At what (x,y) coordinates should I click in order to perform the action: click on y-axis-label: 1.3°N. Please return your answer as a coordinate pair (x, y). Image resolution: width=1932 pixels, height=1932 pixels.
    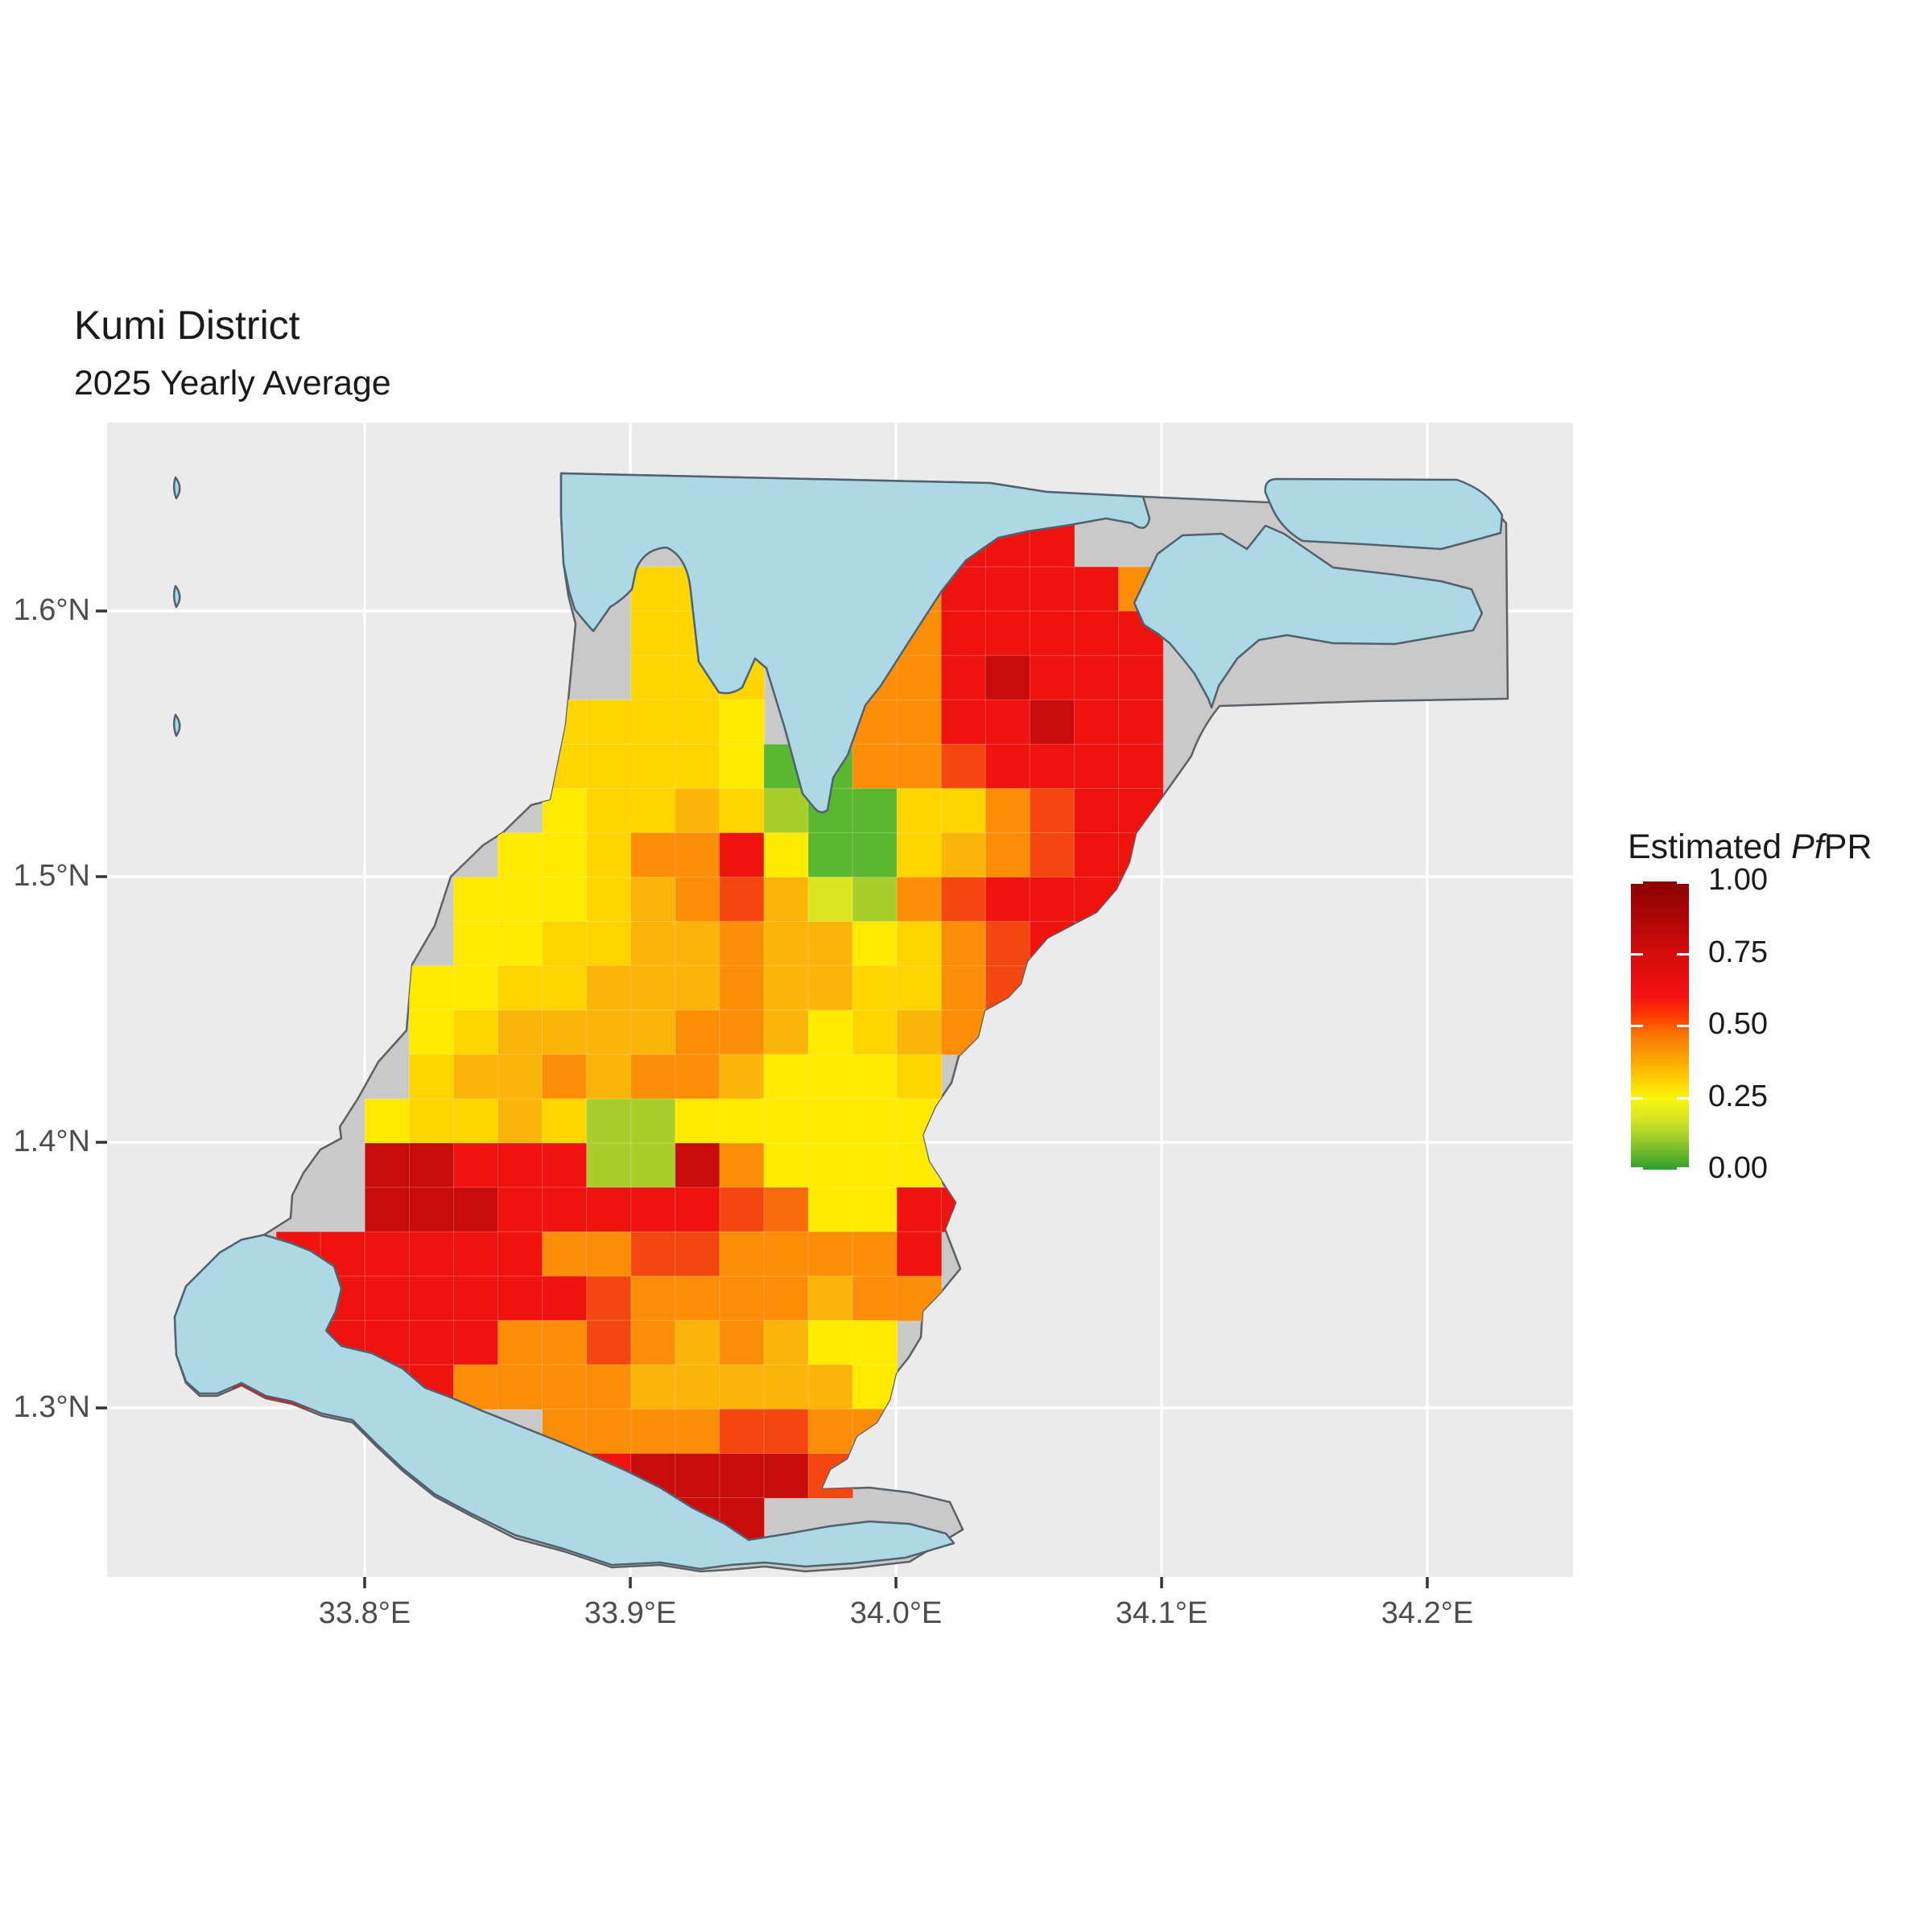
    Looking at the image, I should click on (51, 1407).